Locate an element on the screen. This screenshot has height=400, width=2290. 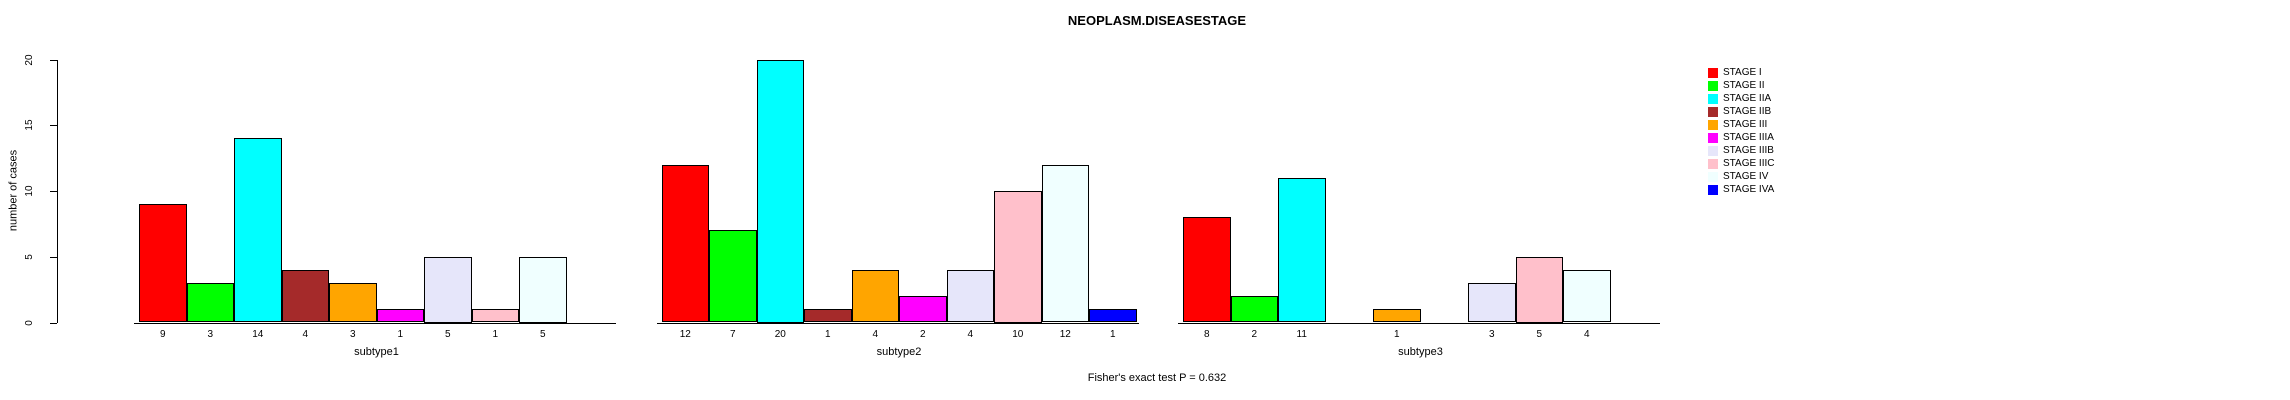
y-axis-tick-label: 20 is located at coordinates (29, 59).